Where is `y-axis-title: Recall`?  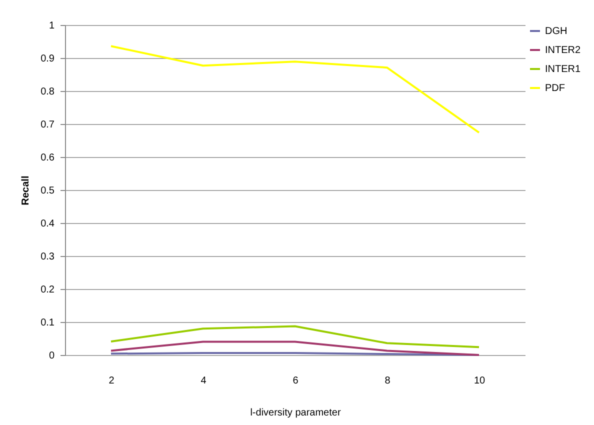
y-axis-title: Recall is located at coordinates (26, 191).